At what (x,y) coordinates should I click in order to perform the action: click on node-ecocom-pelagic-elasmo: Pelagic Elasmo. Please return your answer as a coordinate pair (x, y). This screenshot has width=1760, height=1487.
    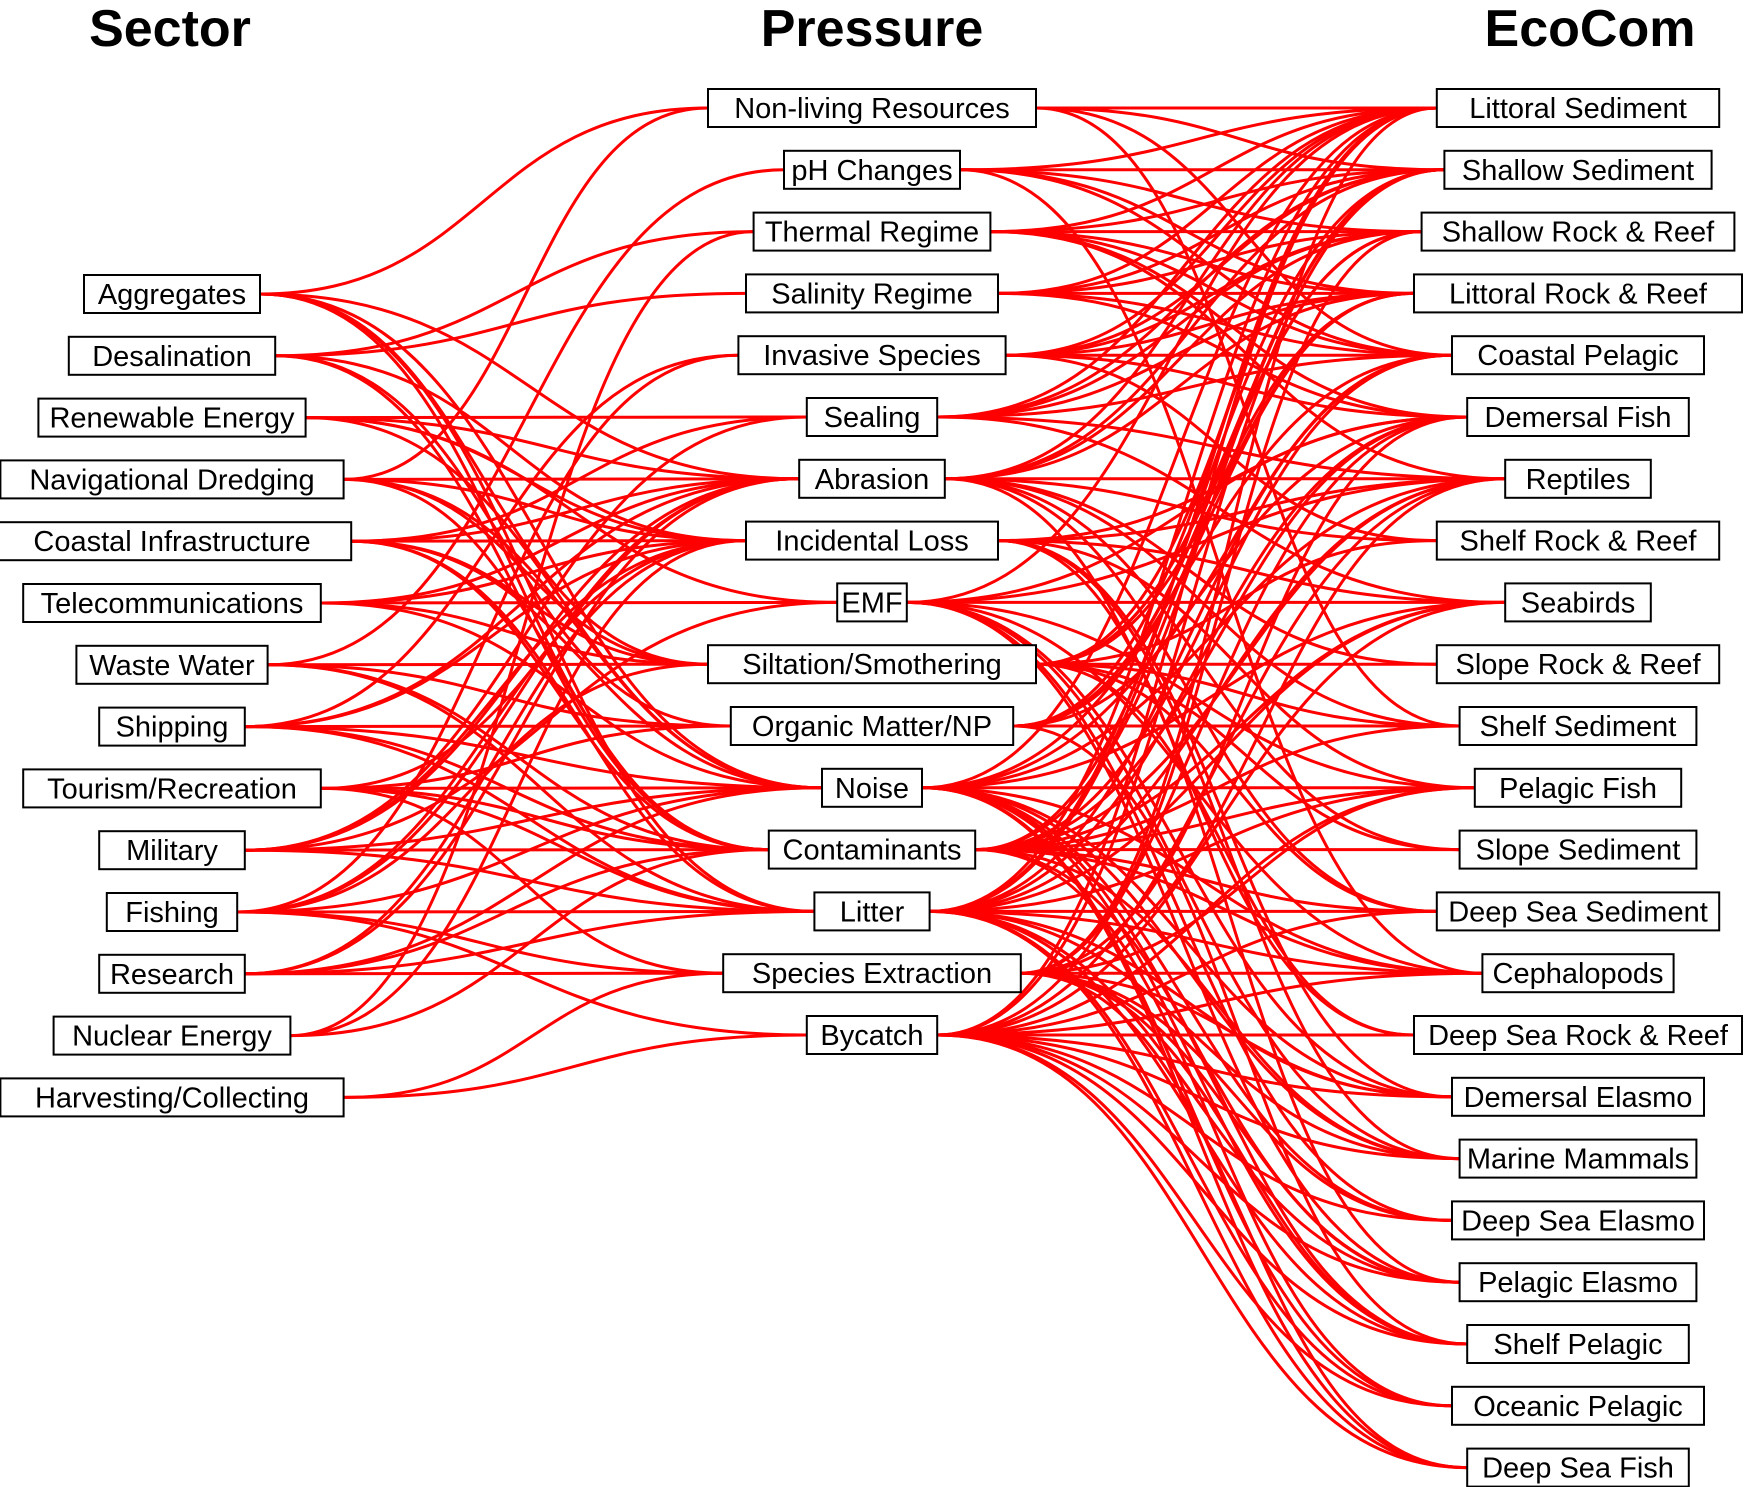
    Looking at the image, I should click on (1578, 1282).